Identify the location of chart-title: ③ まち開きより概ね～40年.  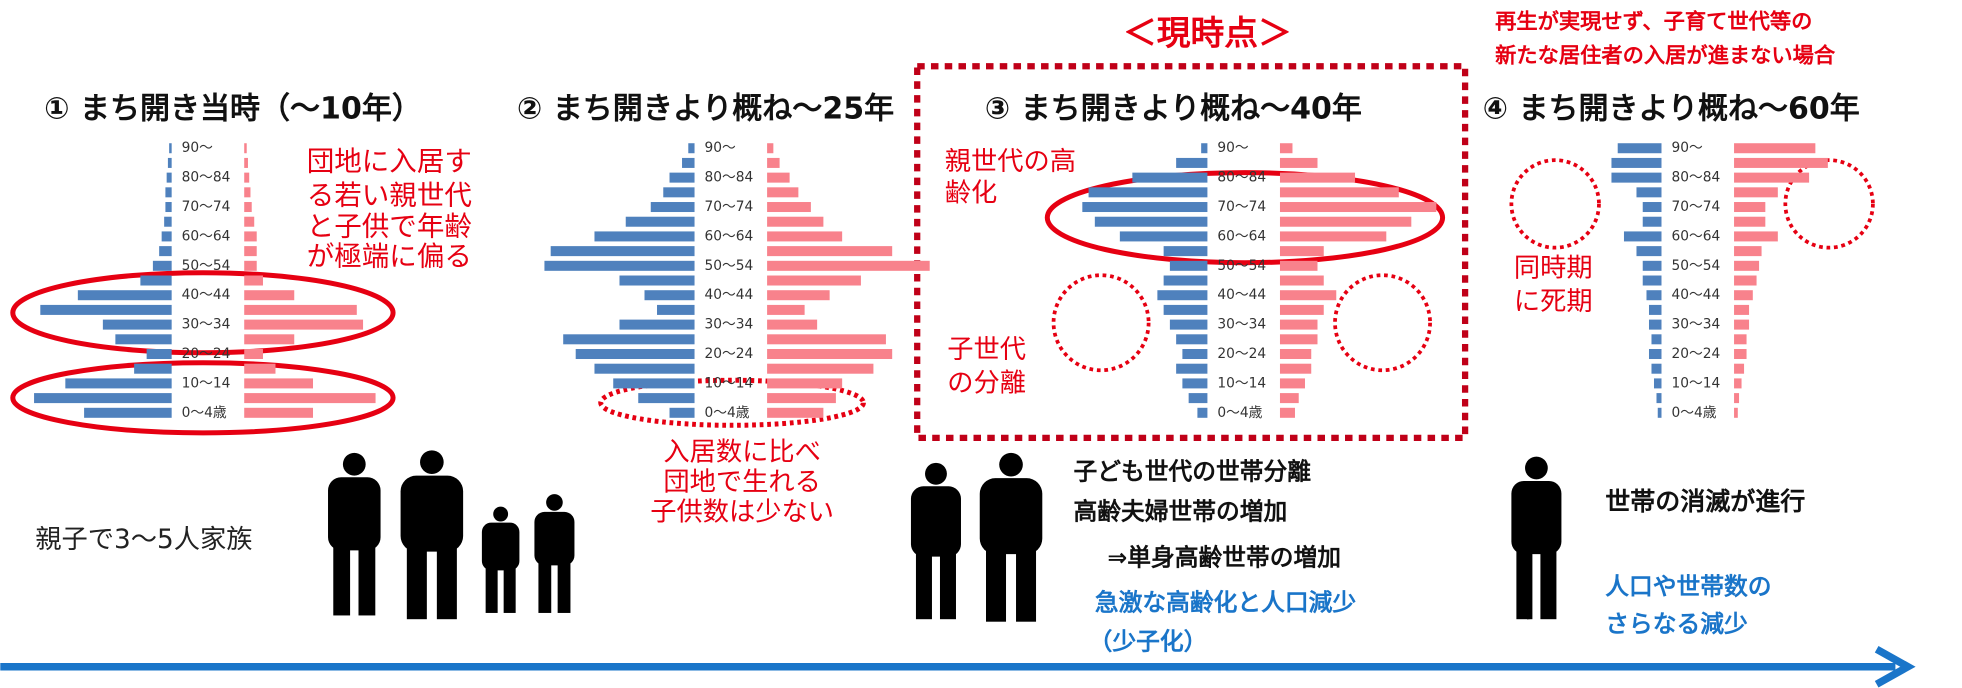
(1173, 109).